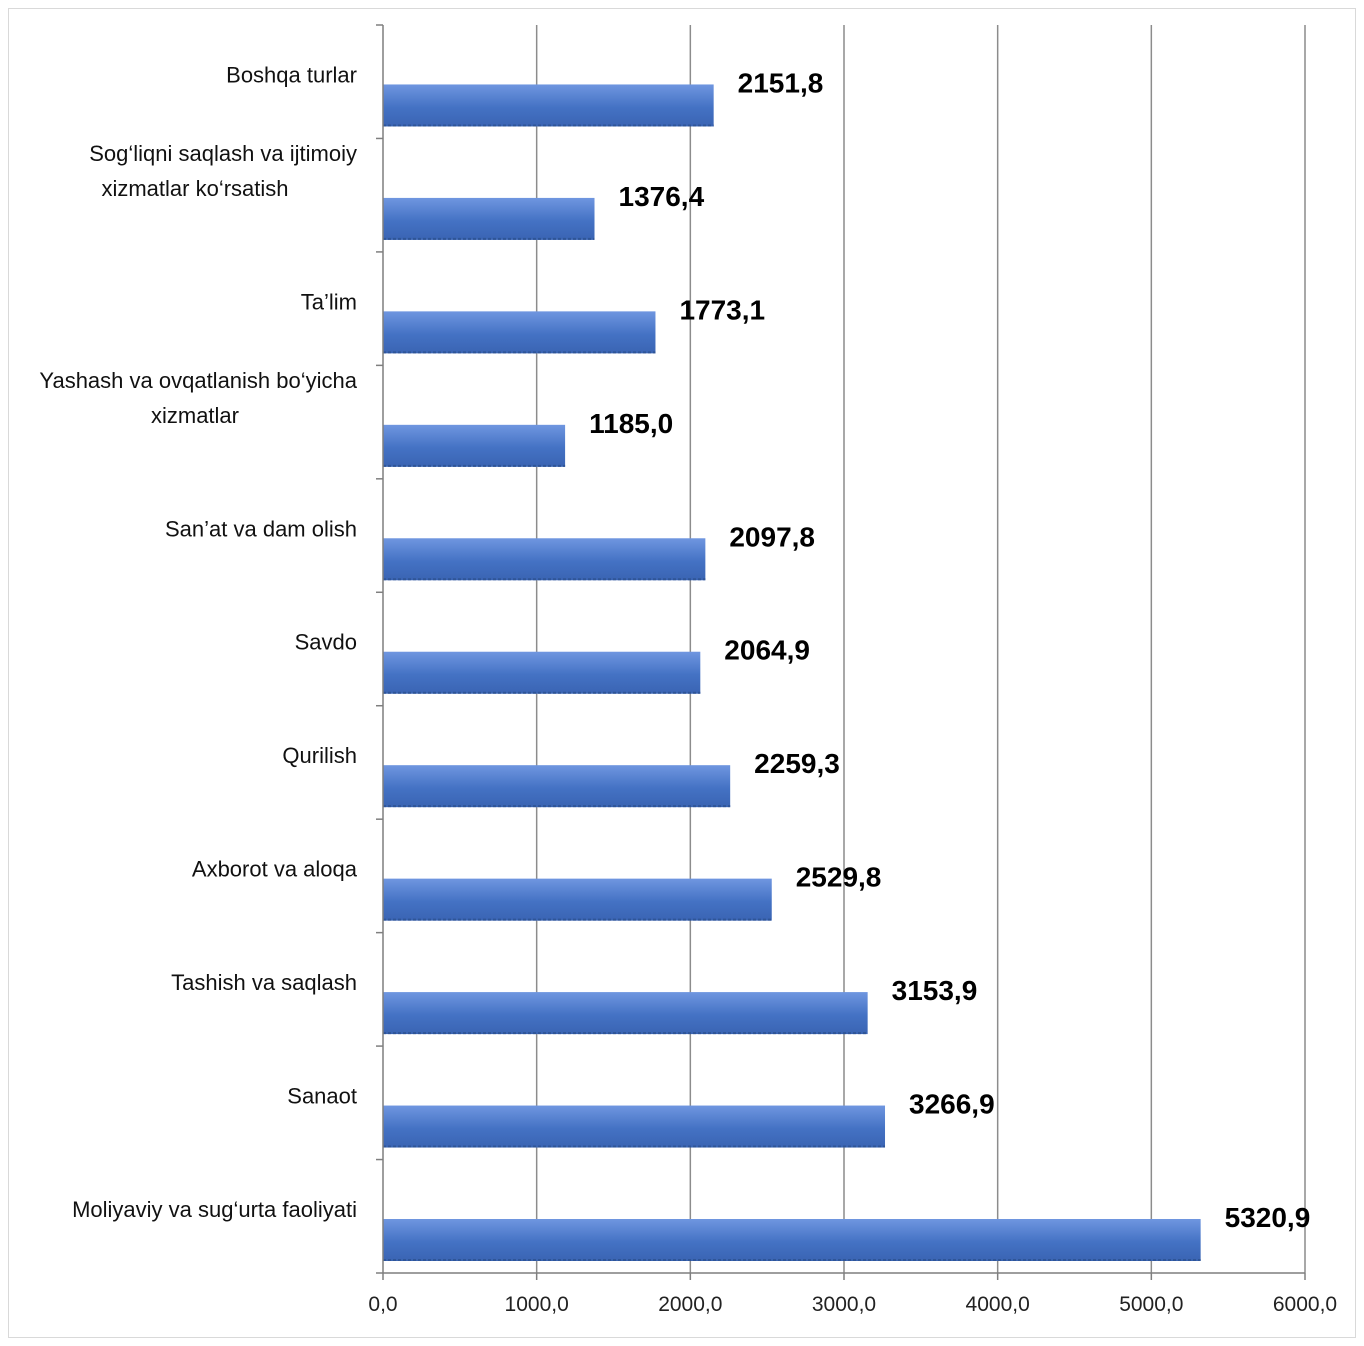 Image resolution: width=1364 pixels, height=1346 pixels. Describe the element at coordinates (214, 1209) in the screenshot. I see `category-label: Moliyaviy va sug‘urta faoliyati` at that location.